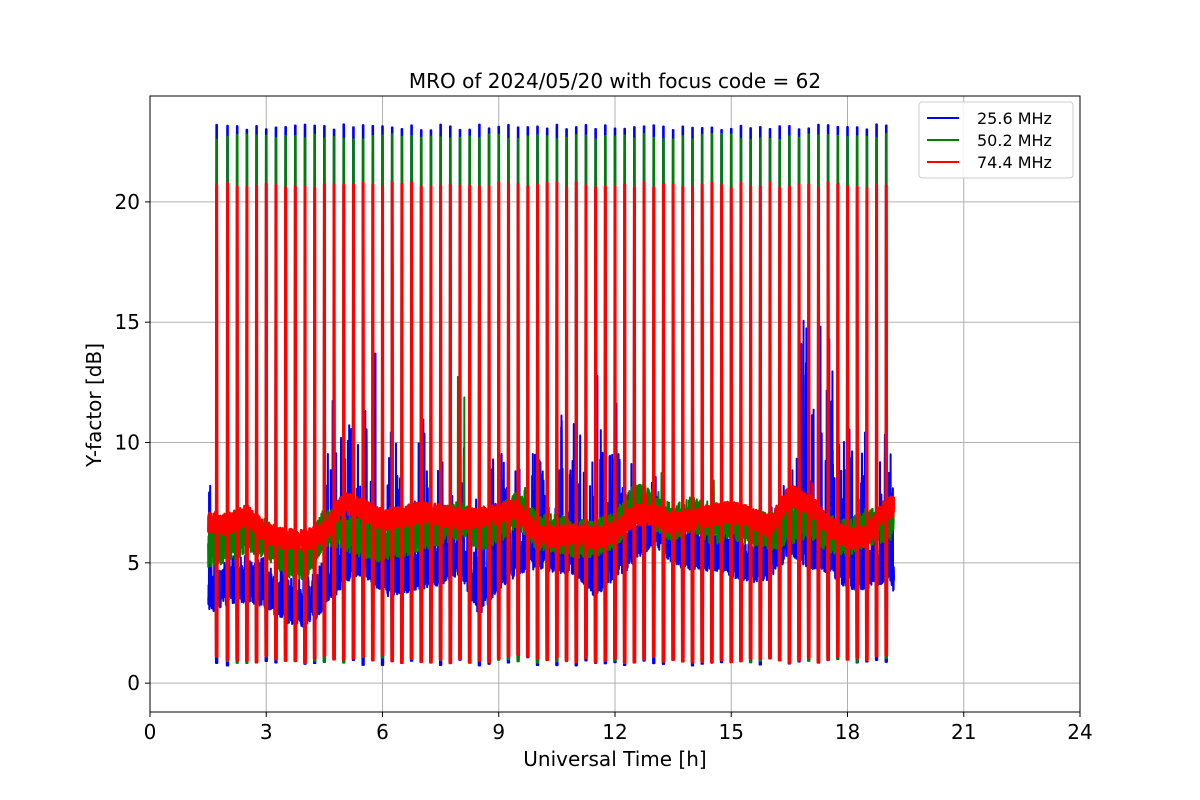 The image size is (1200, 800). What do you see at coordinates (614, 759) in the screenshot?
I see `x-axis-label: Universal Time [h]` at bounding box center [614, 759].